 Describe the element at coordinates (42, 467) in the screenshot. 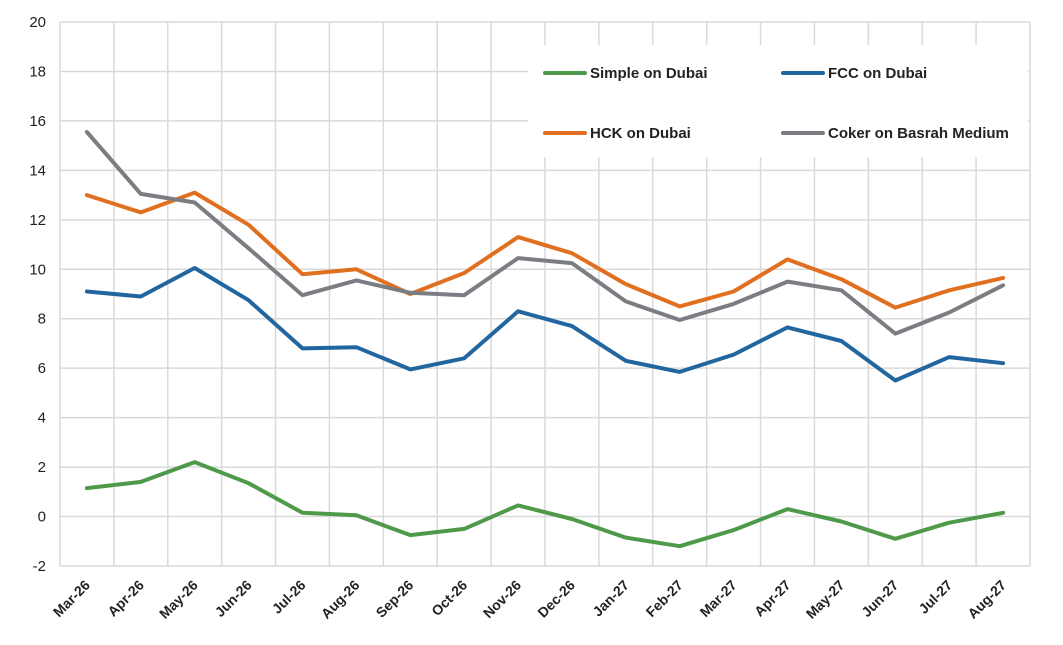

I see `y-tick-label: 2` at that location.